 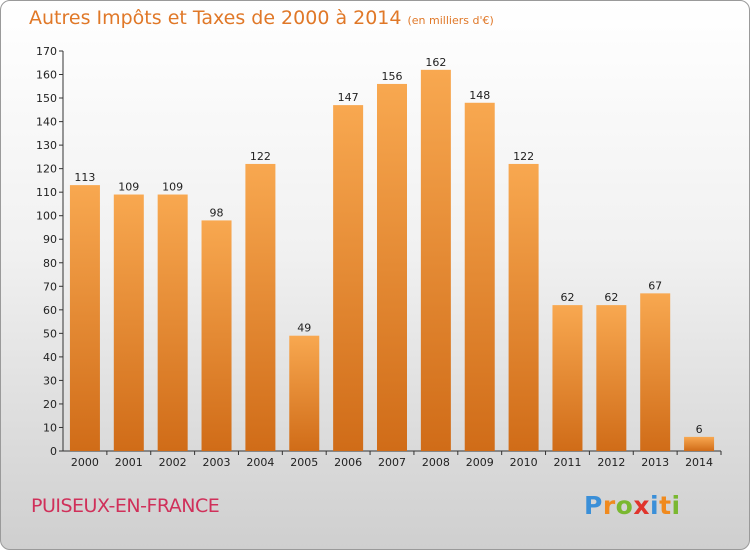 What do you see at coordinates (567, 462) in the screenshot?
I see `x-tick-label-2011: 2011` at bounding box center [567, 462].